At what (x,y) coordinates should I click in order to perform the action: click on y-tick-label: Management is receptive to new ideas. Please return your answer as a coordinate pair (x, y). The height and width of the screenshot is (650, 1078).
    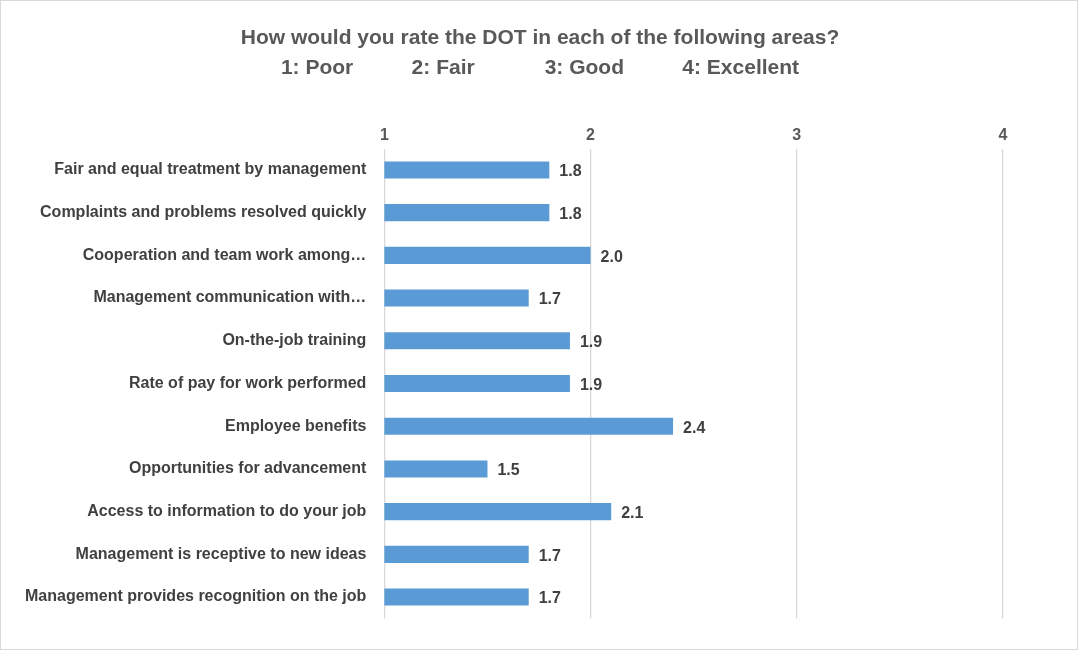
    Looking at the image, I should click on (221, 553).